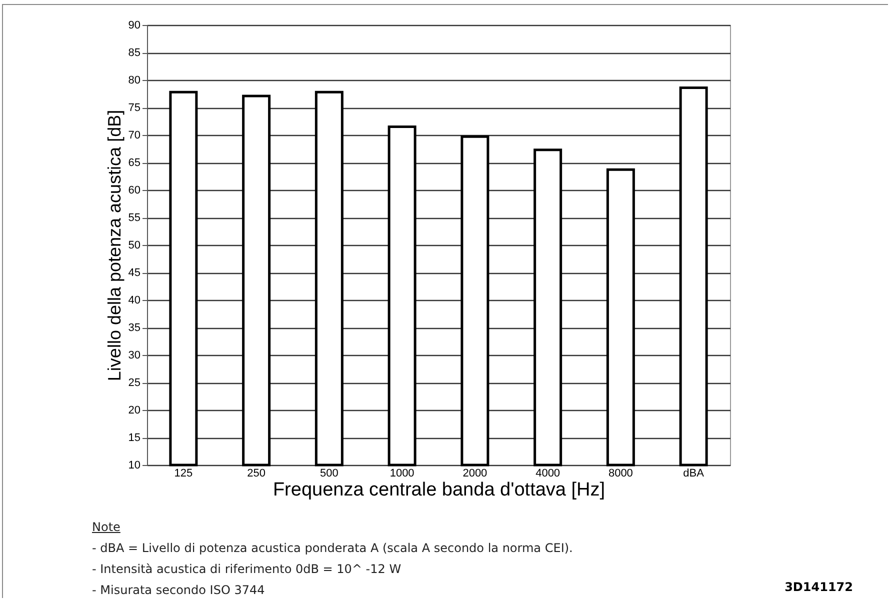 The image size is (893, 601). I want to click on text: - dBA = Livello di potenza acustica ponderata A (scala A secondo la norma CEI)., so click(332, 548).